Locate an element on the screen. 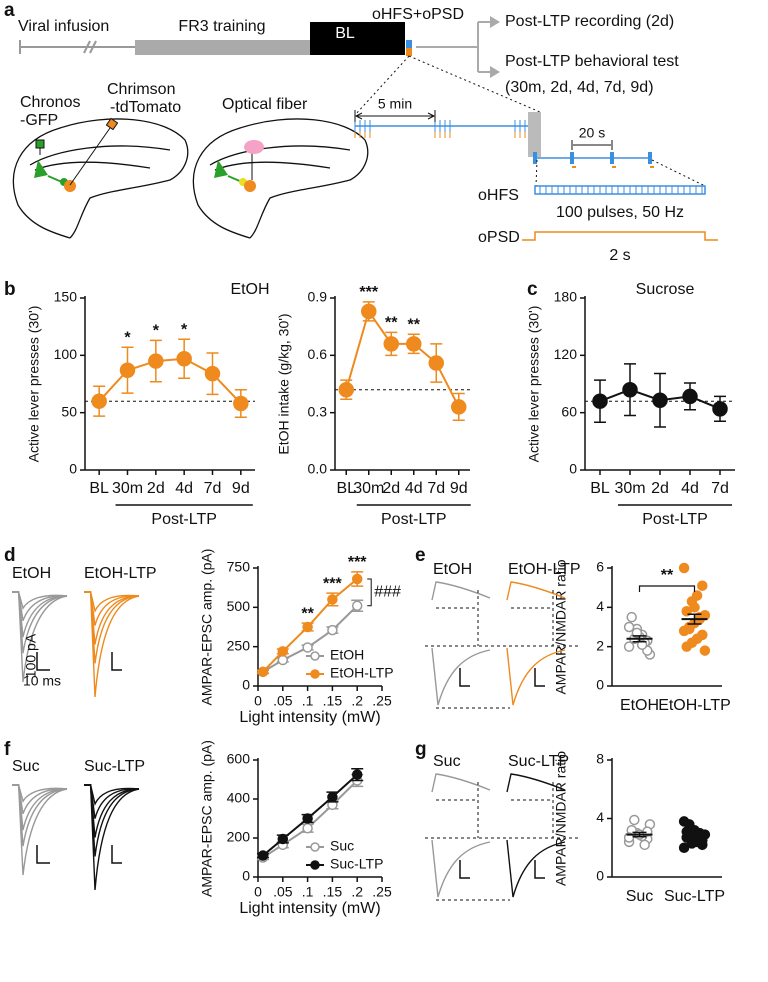 This screenshot has width=768, height=982. x-tick-label: BL is located at coordinates (346, 488).